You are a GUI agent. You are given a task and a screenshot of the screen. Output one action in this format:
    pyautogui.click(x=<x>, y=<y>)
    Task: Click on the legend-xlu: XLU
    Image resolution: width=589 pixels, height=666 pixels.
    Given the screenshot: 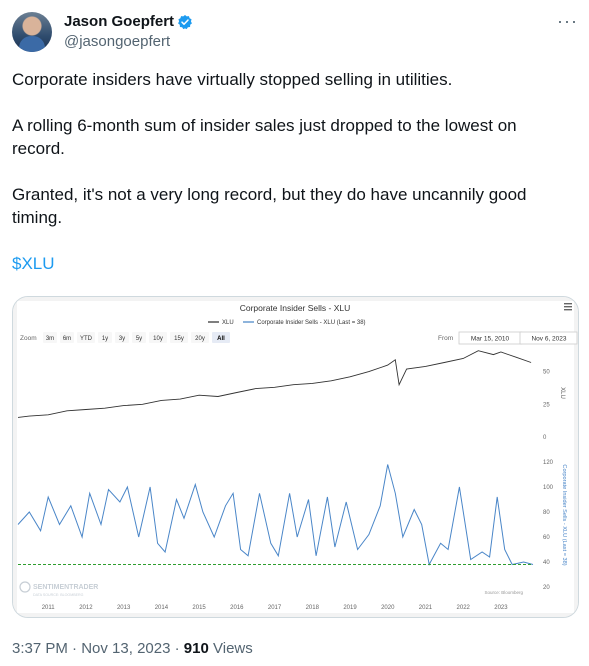 What is the action you would take?
    pyautogui.click(x=228, y=323)
    